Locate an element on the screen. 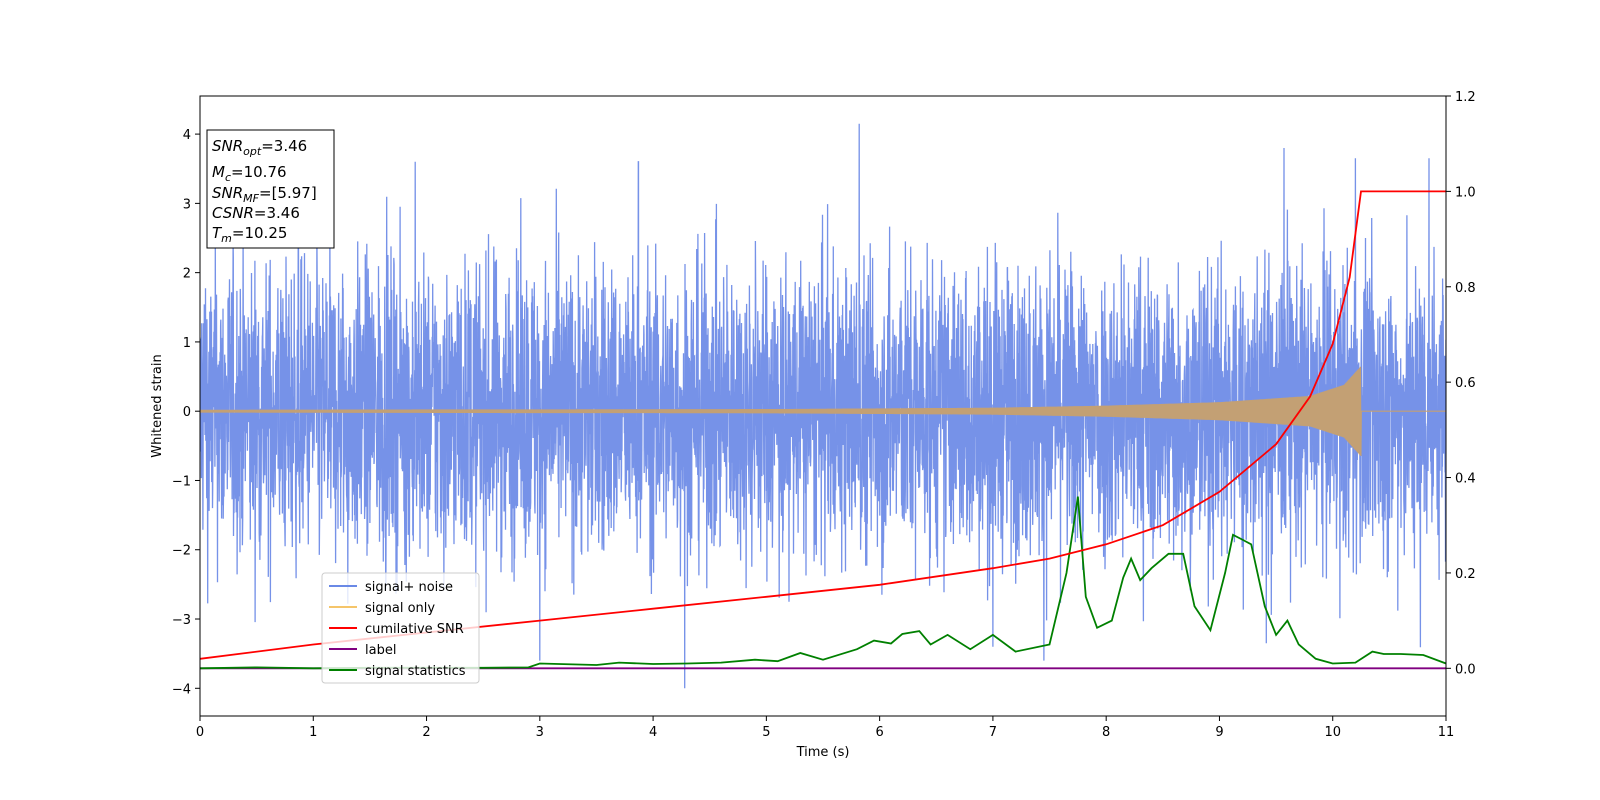  x-tick-label: 11 is located at coordinates (1446, 732).